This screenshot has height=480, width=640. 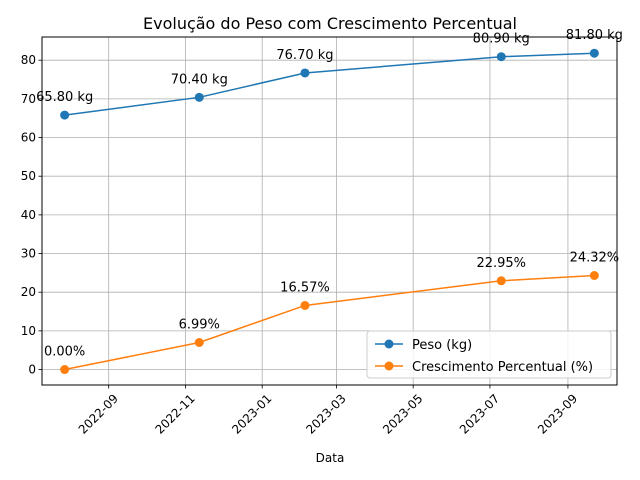 I want to click on legend-label: Peso (kg), so click(x=442, y=345).